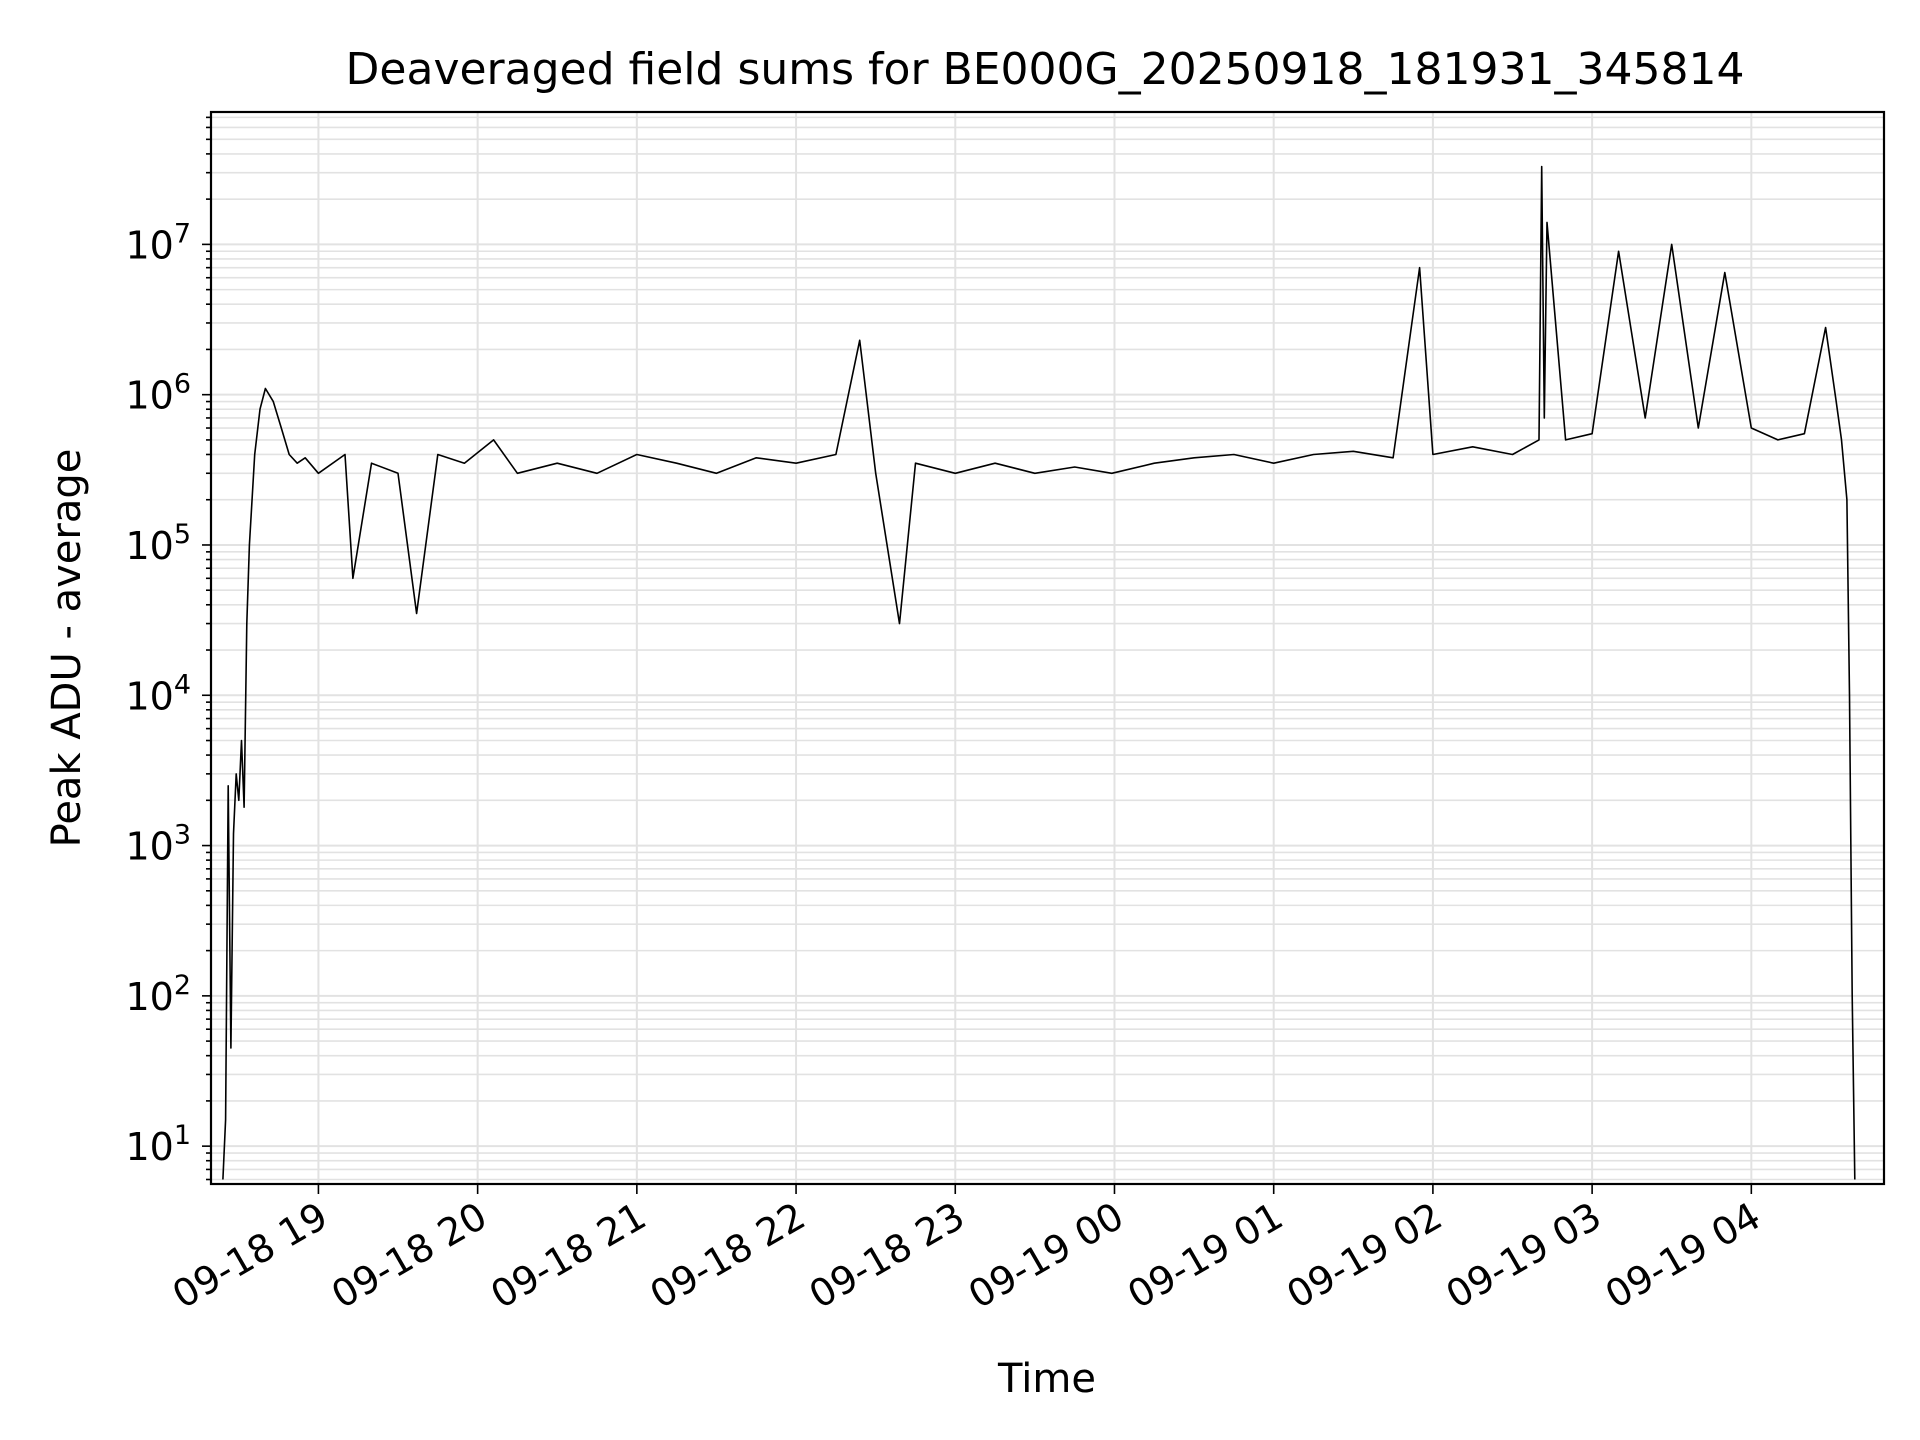 The height and width of the screenshot is (1440, 1920). Describe the element at coordinates (182, 233) in the screenshot. I see `y-tick-exponent: 7` at that location.